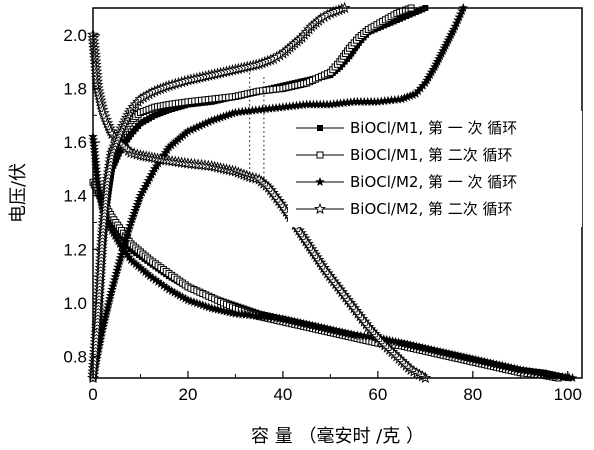 The width and height of the screenshot is (594, 450). I want to click on y-tick-label: 1.0, so click(75, 303).